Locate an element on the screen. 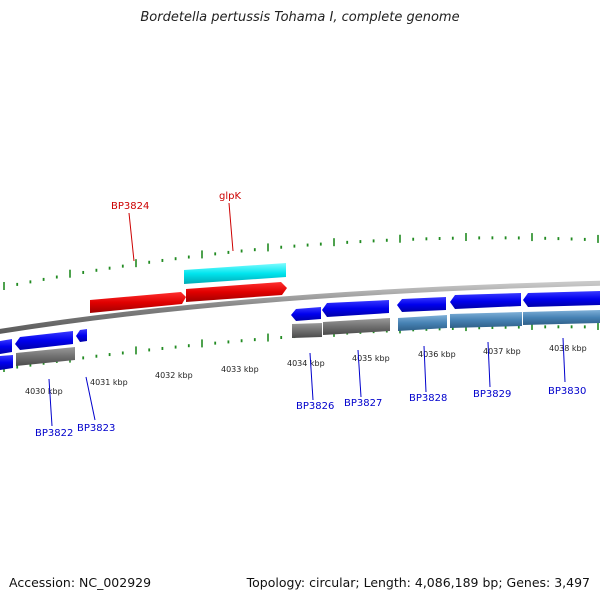  gene-bp3825-arrow is located at coordinates (236, 292).